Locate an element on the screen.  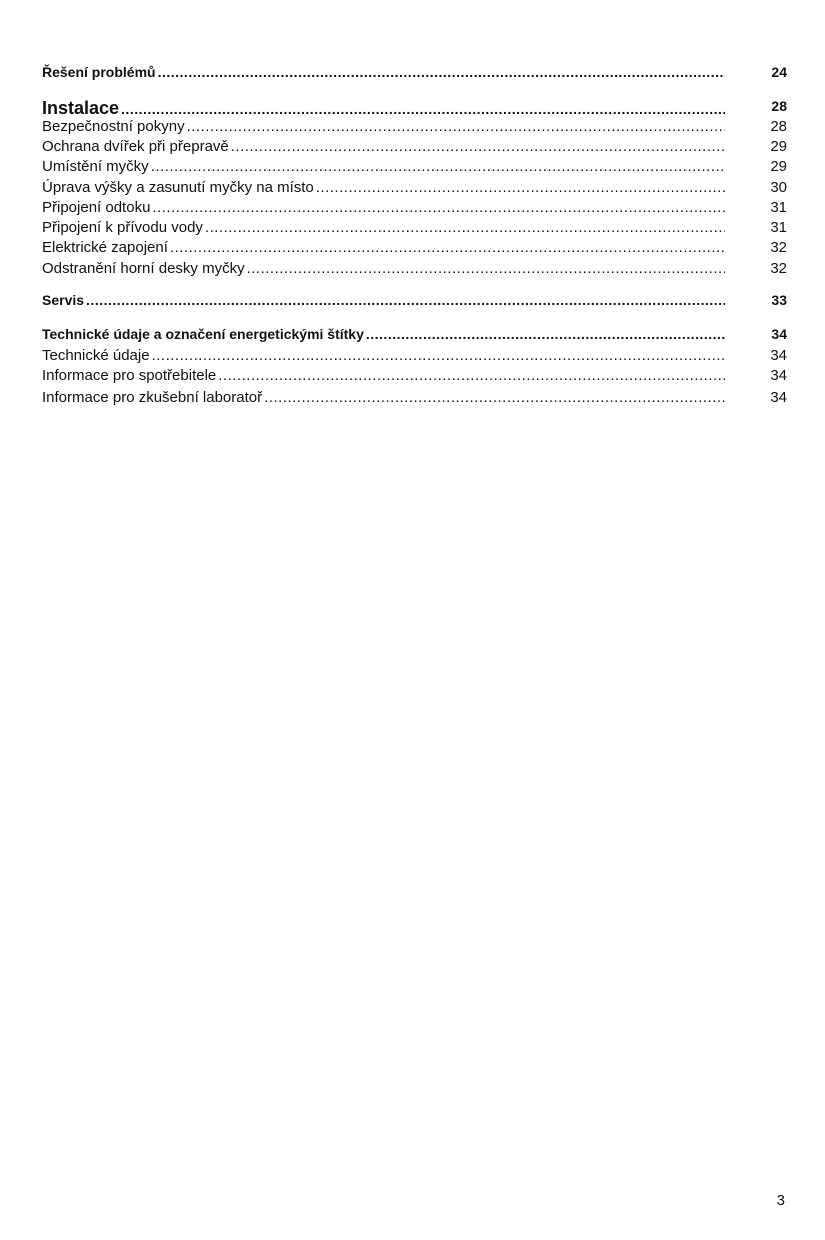
toc-entry: Připojení odtoku 31 is located at coordinates (414, 209).